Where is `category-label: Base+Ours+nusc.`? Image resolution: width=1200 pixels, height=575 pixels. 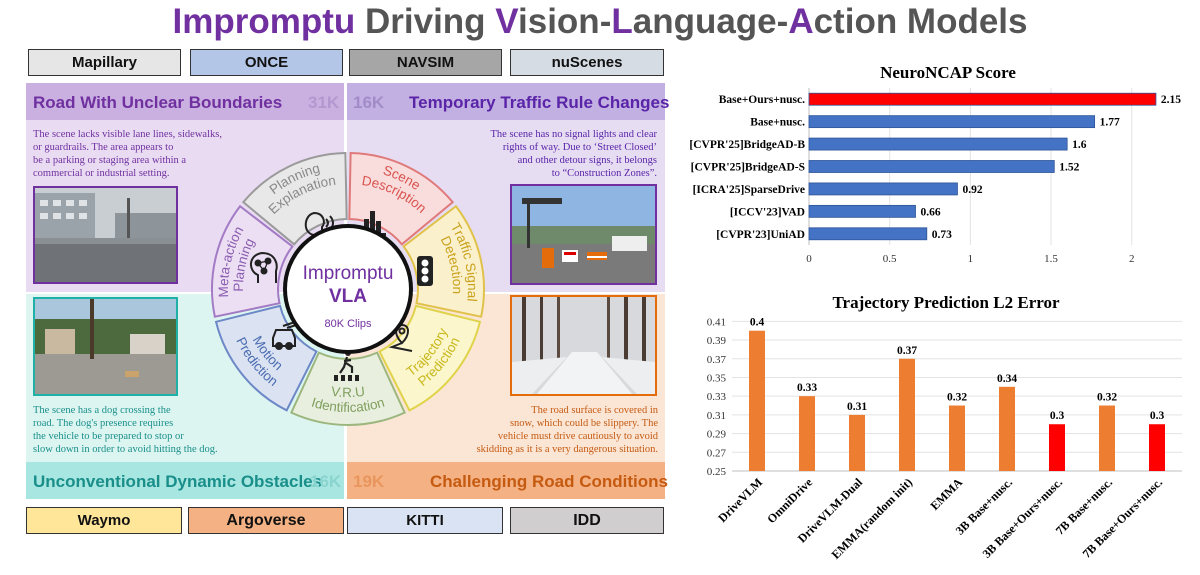 category-label: Base+Ours+nusc. is located at coordinates (762, 100).